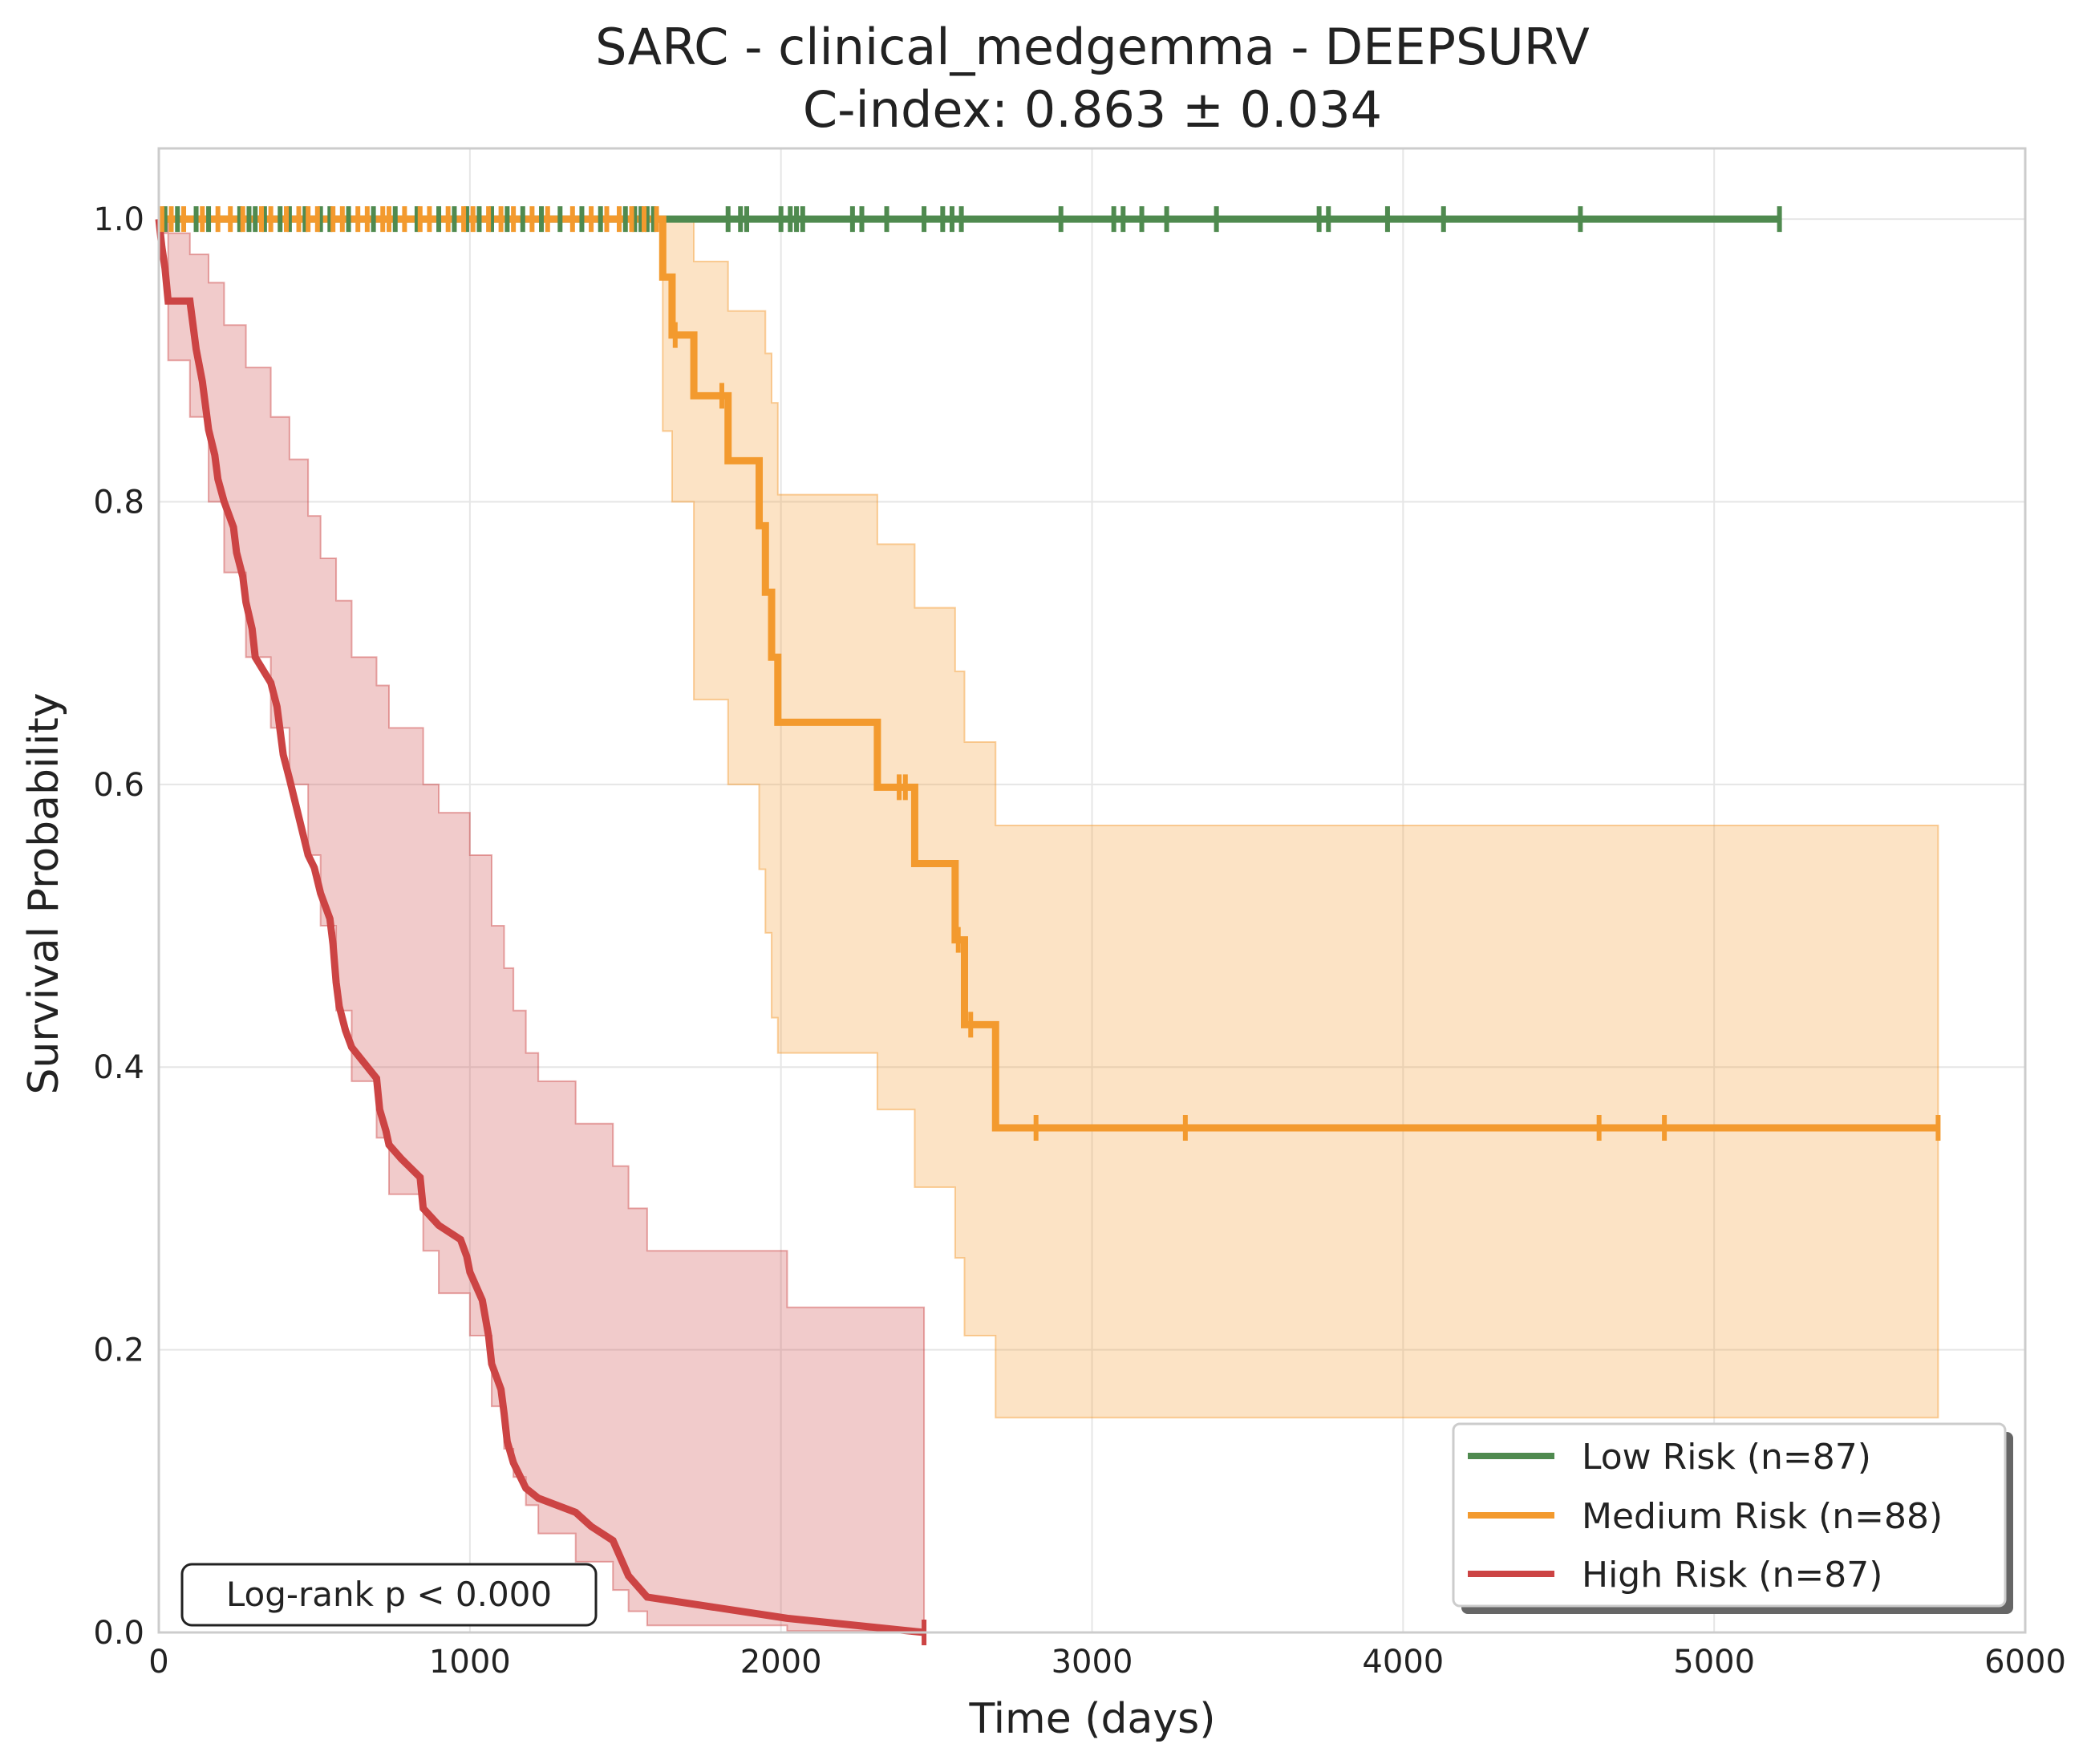 Image resolution: width=2095 pixels, height=1764 pixels. I want to click on annotation-box, so click(389, 1595).